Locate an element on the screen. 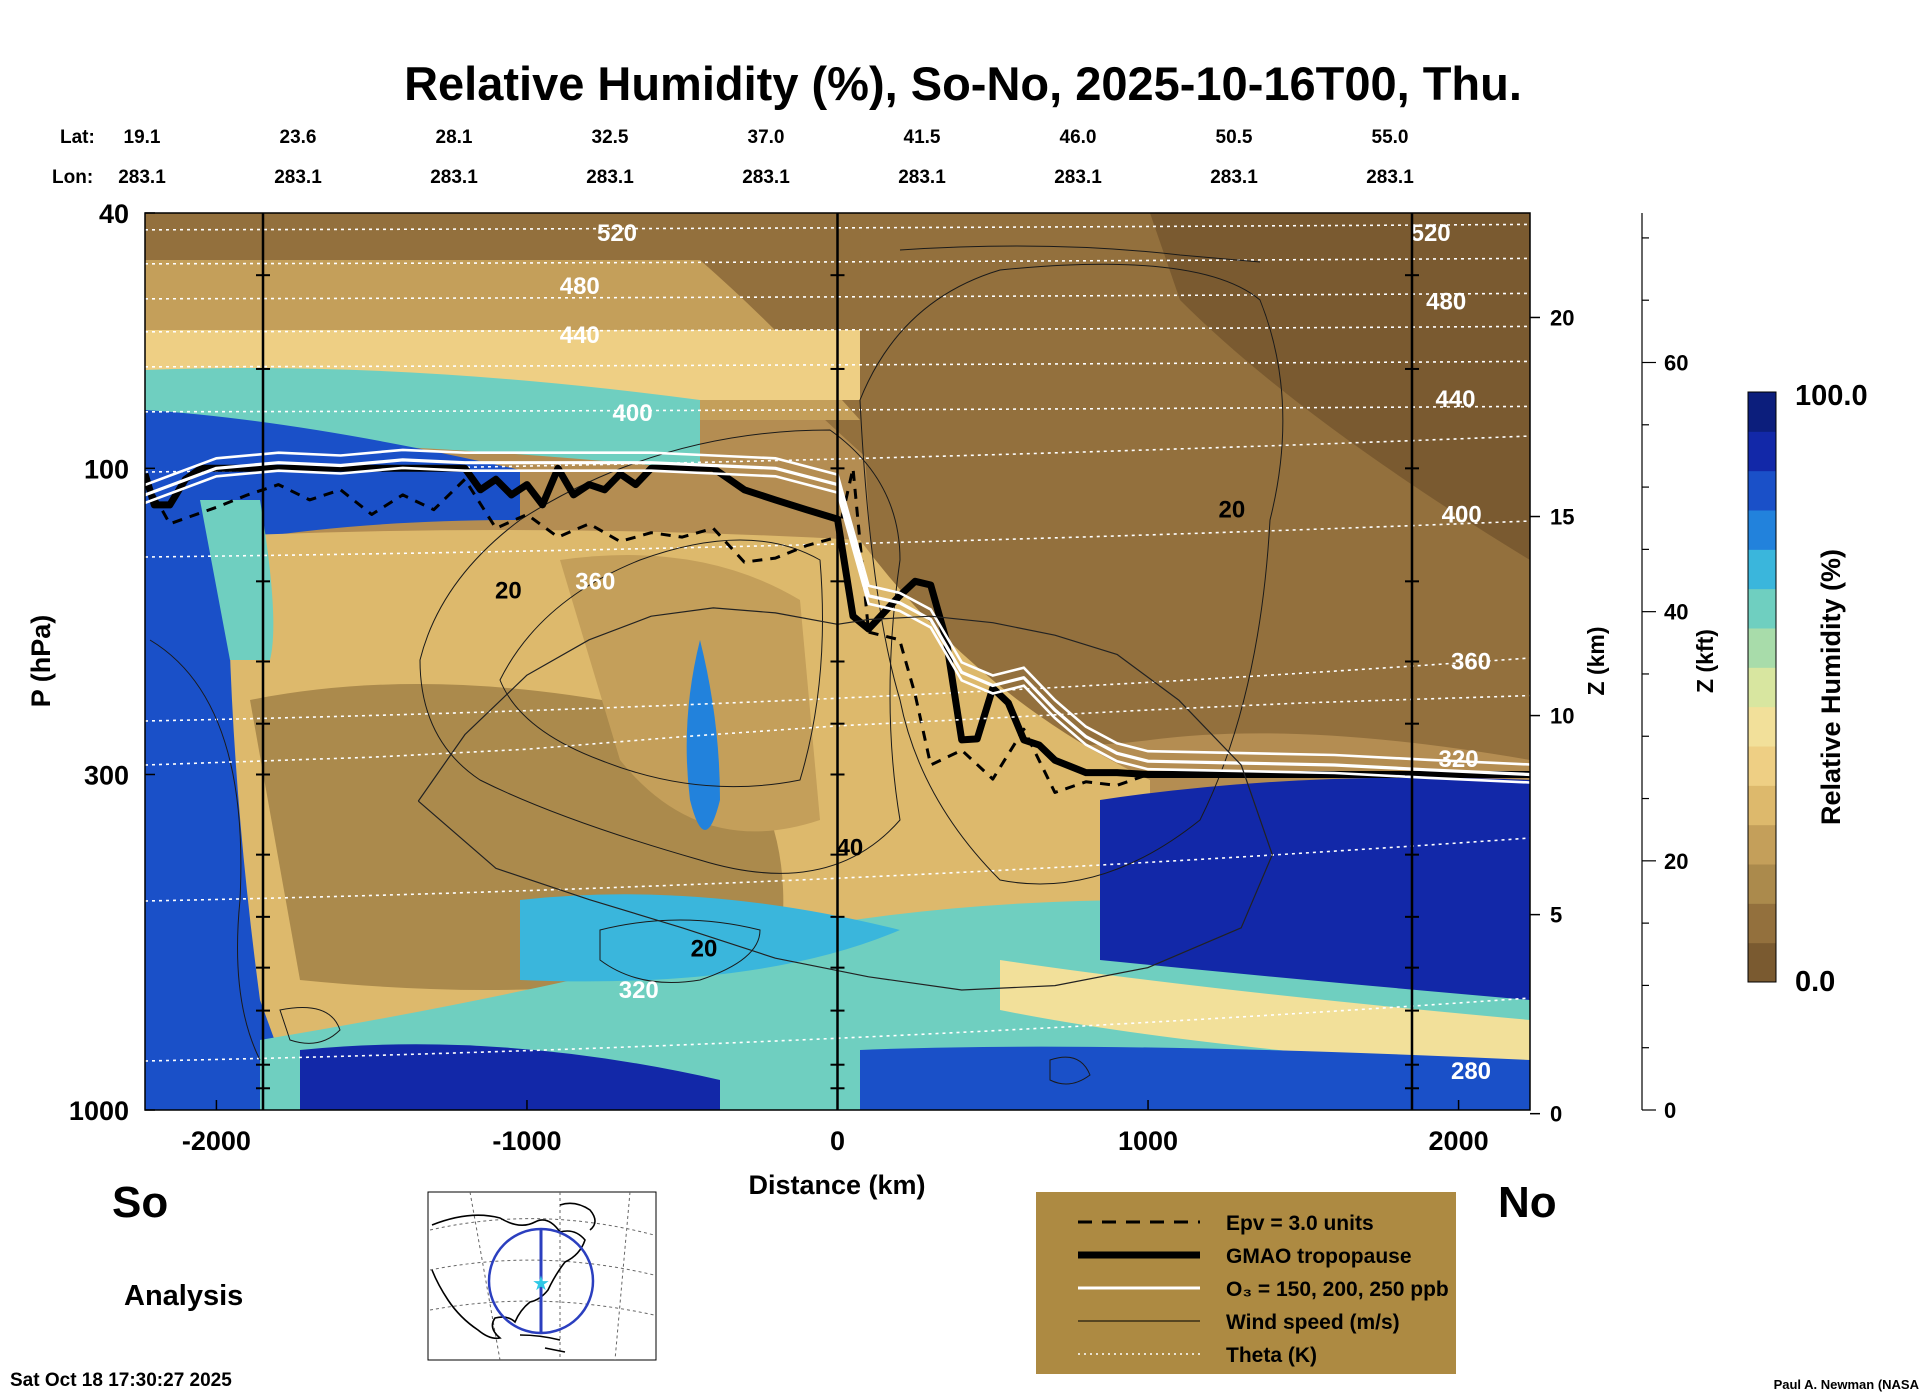  inset-map-grid is located at coordinates (542, 1276).